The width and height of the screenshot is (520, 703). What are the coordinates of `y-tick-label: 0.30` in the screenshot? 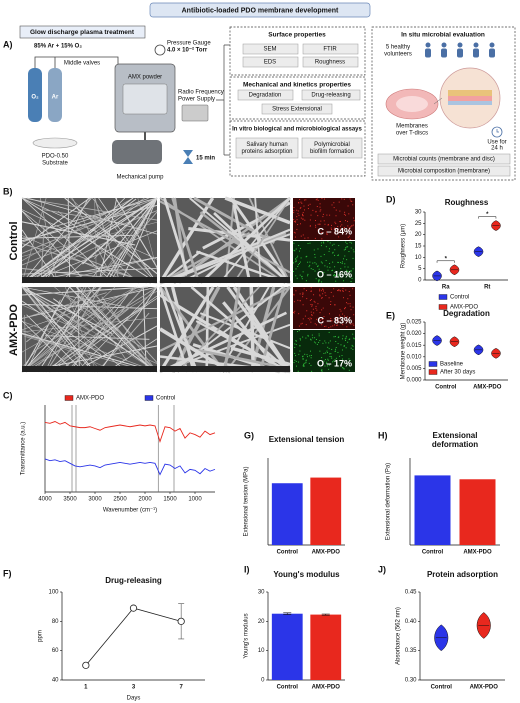 It's located at (411, 681).